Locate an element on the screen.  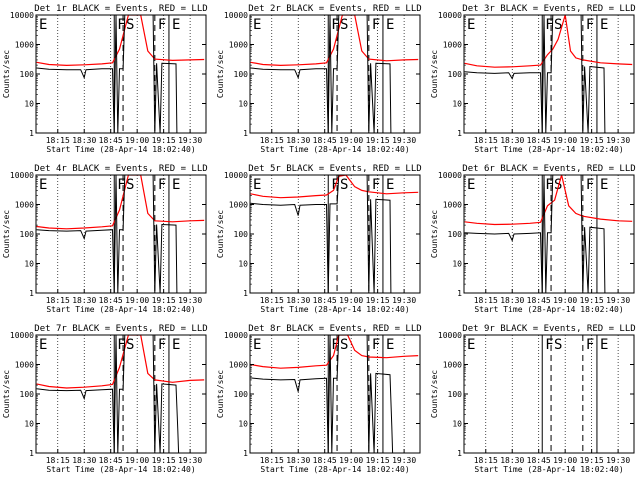
panel-title: Det 3r BLACK = Events, RED = LLD is located at coordinates (548, 9).